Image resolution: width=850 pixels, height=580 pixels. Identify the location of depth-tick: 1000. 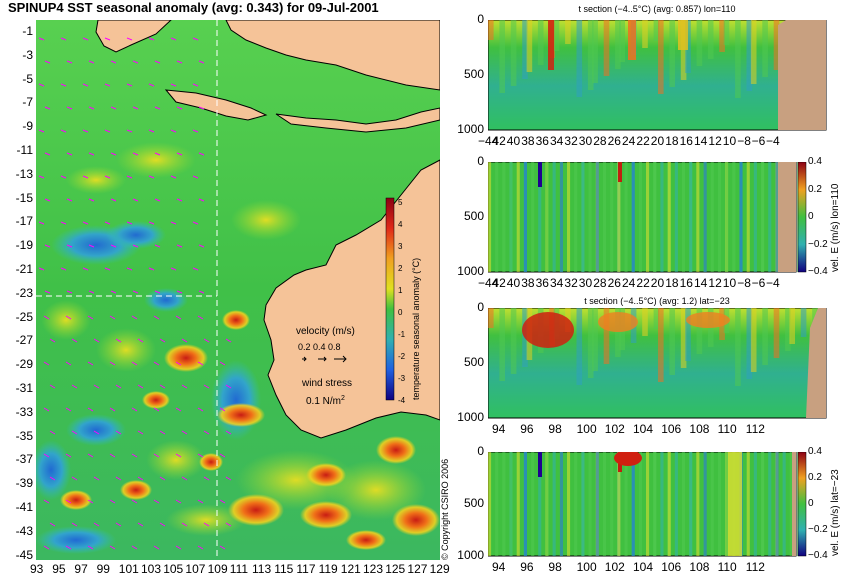
(470, 271).